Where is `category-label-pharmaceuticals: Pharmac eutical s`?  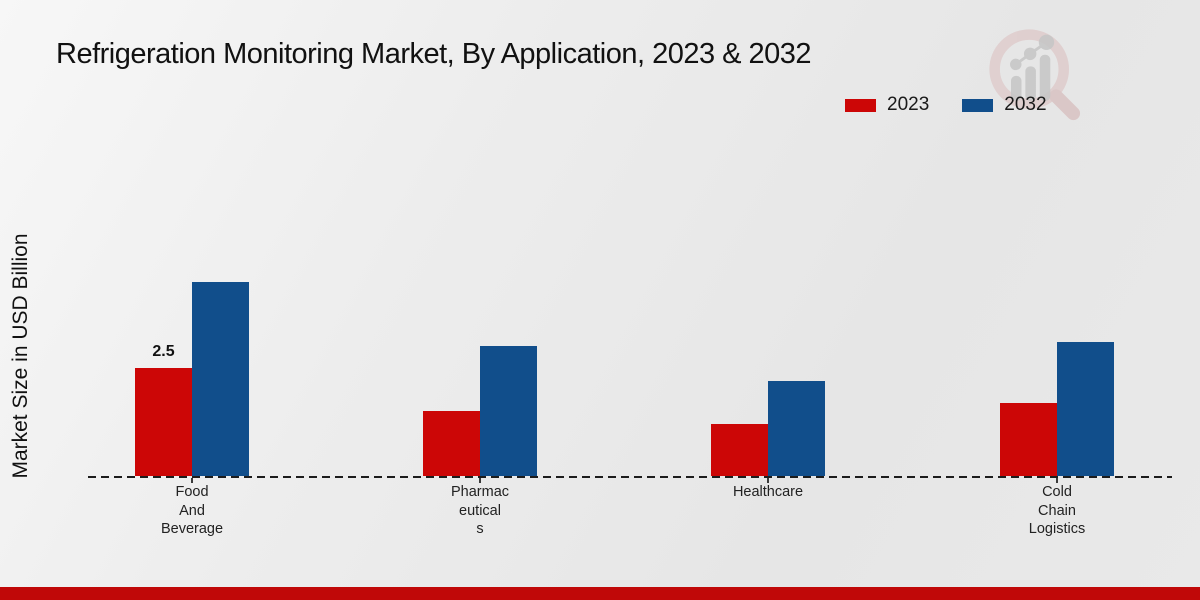 category-label-pharmaceuticals: Pharmac eutical s is located at coordinates (480, 511).